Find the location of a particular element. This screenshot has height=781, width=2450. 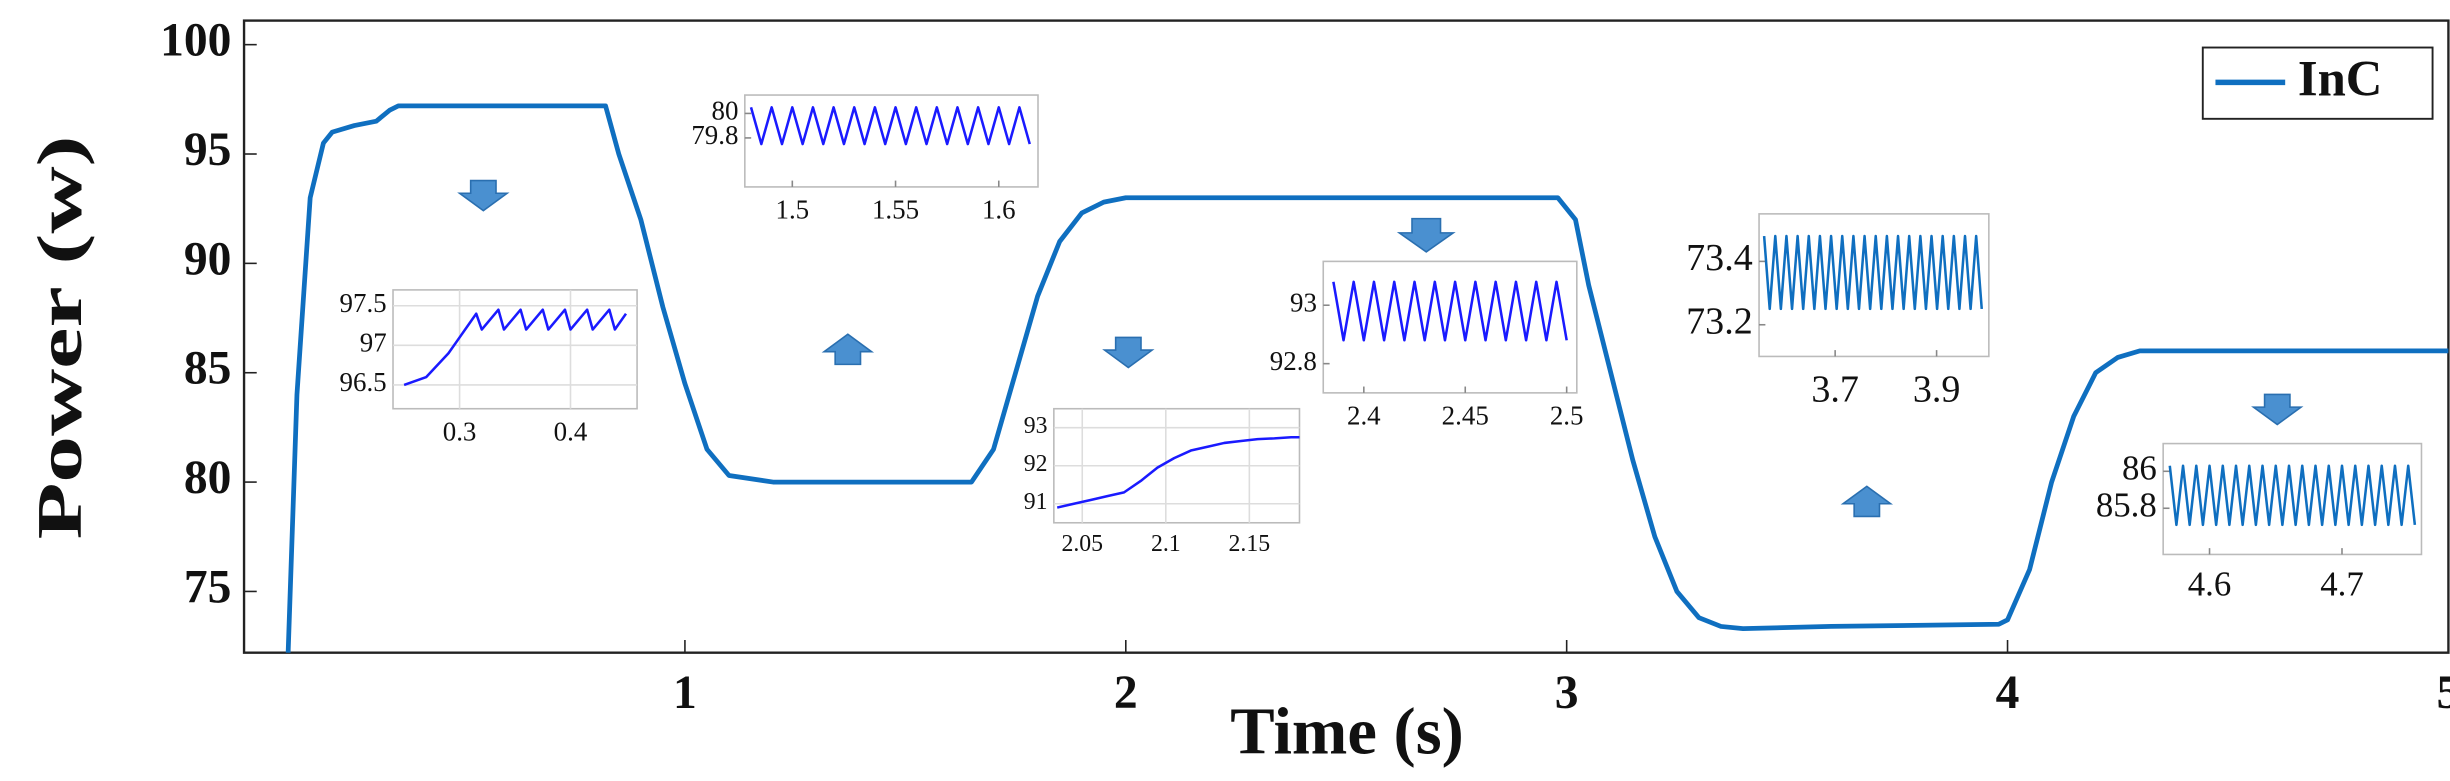

x-tick-label: 2.05 is located at coordinates (1082, 544).